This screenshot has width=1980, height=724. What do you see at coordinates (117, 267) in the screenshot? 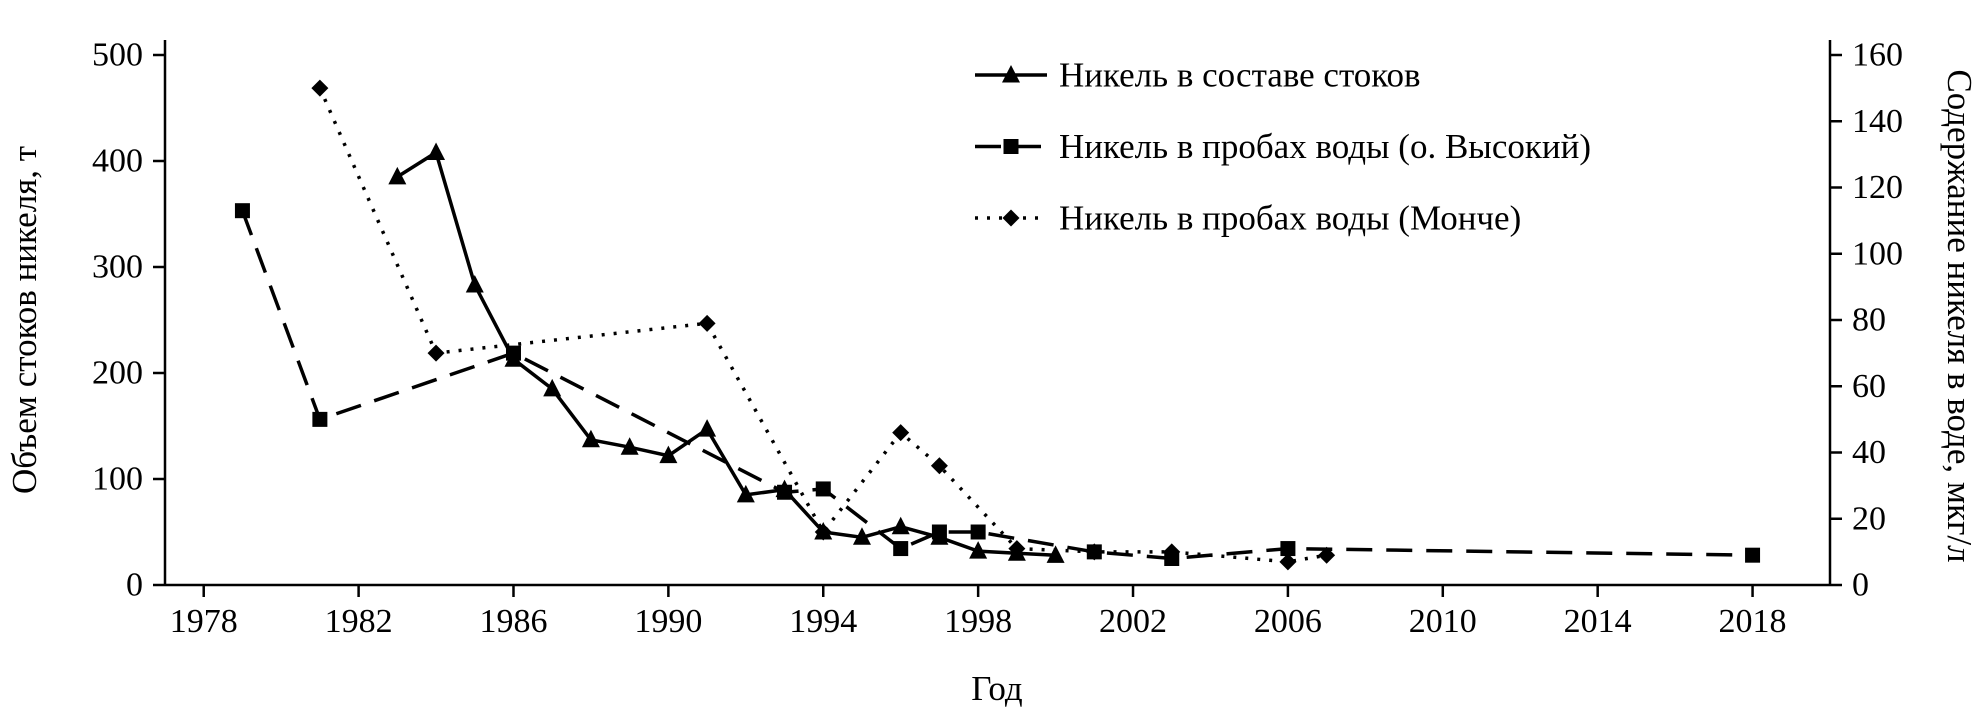
I see `y-left-tick-label: 300` at bounding box center [117, 267].